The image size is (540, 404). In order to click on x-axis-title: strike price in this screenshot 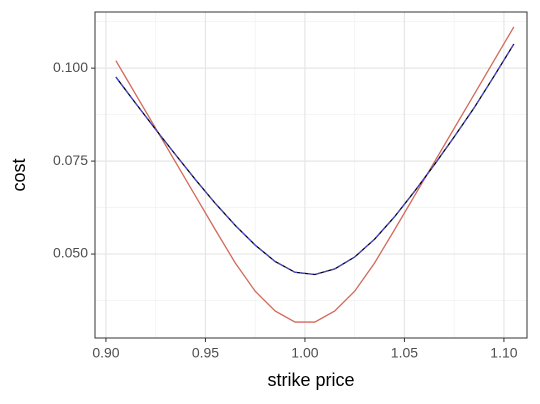, I will do `click(310, 380)`.